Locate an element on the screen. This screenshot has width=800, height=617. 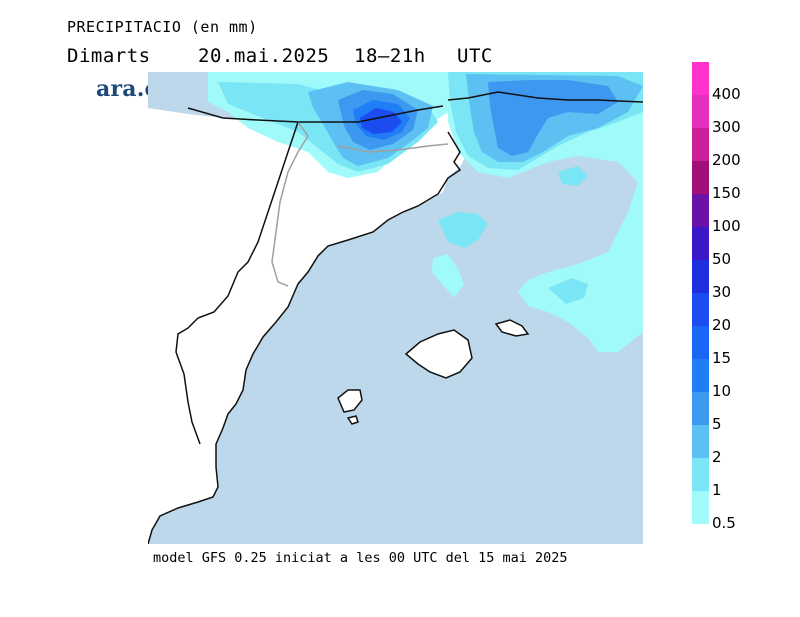
ibiza is located at coordinates (350, 401).